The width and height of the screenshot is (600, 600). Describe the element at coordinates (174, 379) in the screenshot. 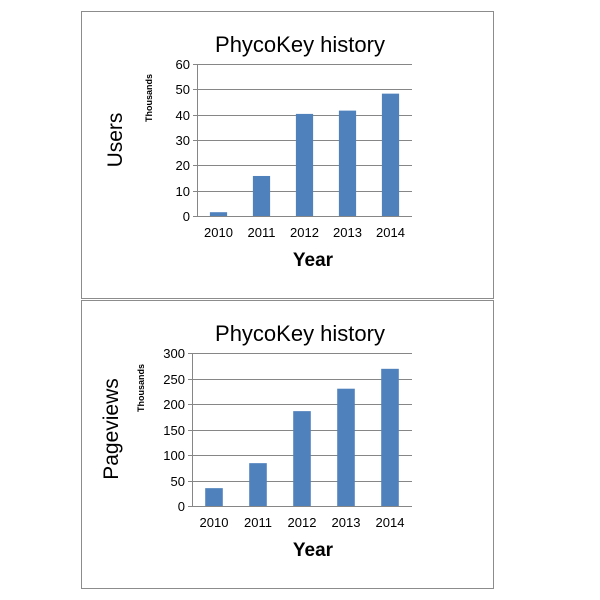

I see `y-tick-label: 250` at that location.